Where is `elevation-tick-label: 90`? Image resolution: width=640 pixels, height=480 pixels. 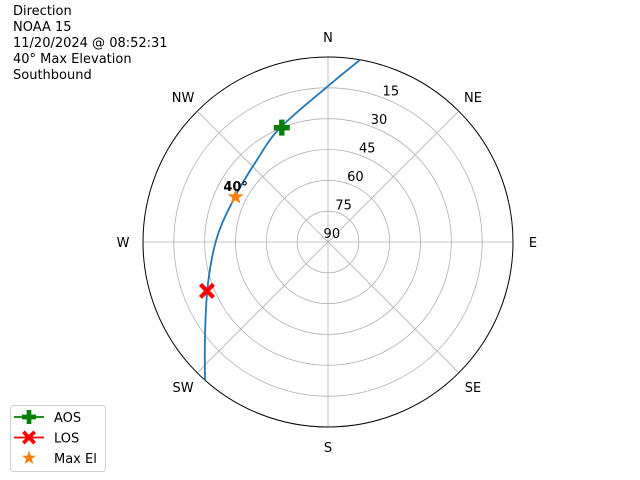
elevation-tick-label: 90 is located at coordinates (332, 234).